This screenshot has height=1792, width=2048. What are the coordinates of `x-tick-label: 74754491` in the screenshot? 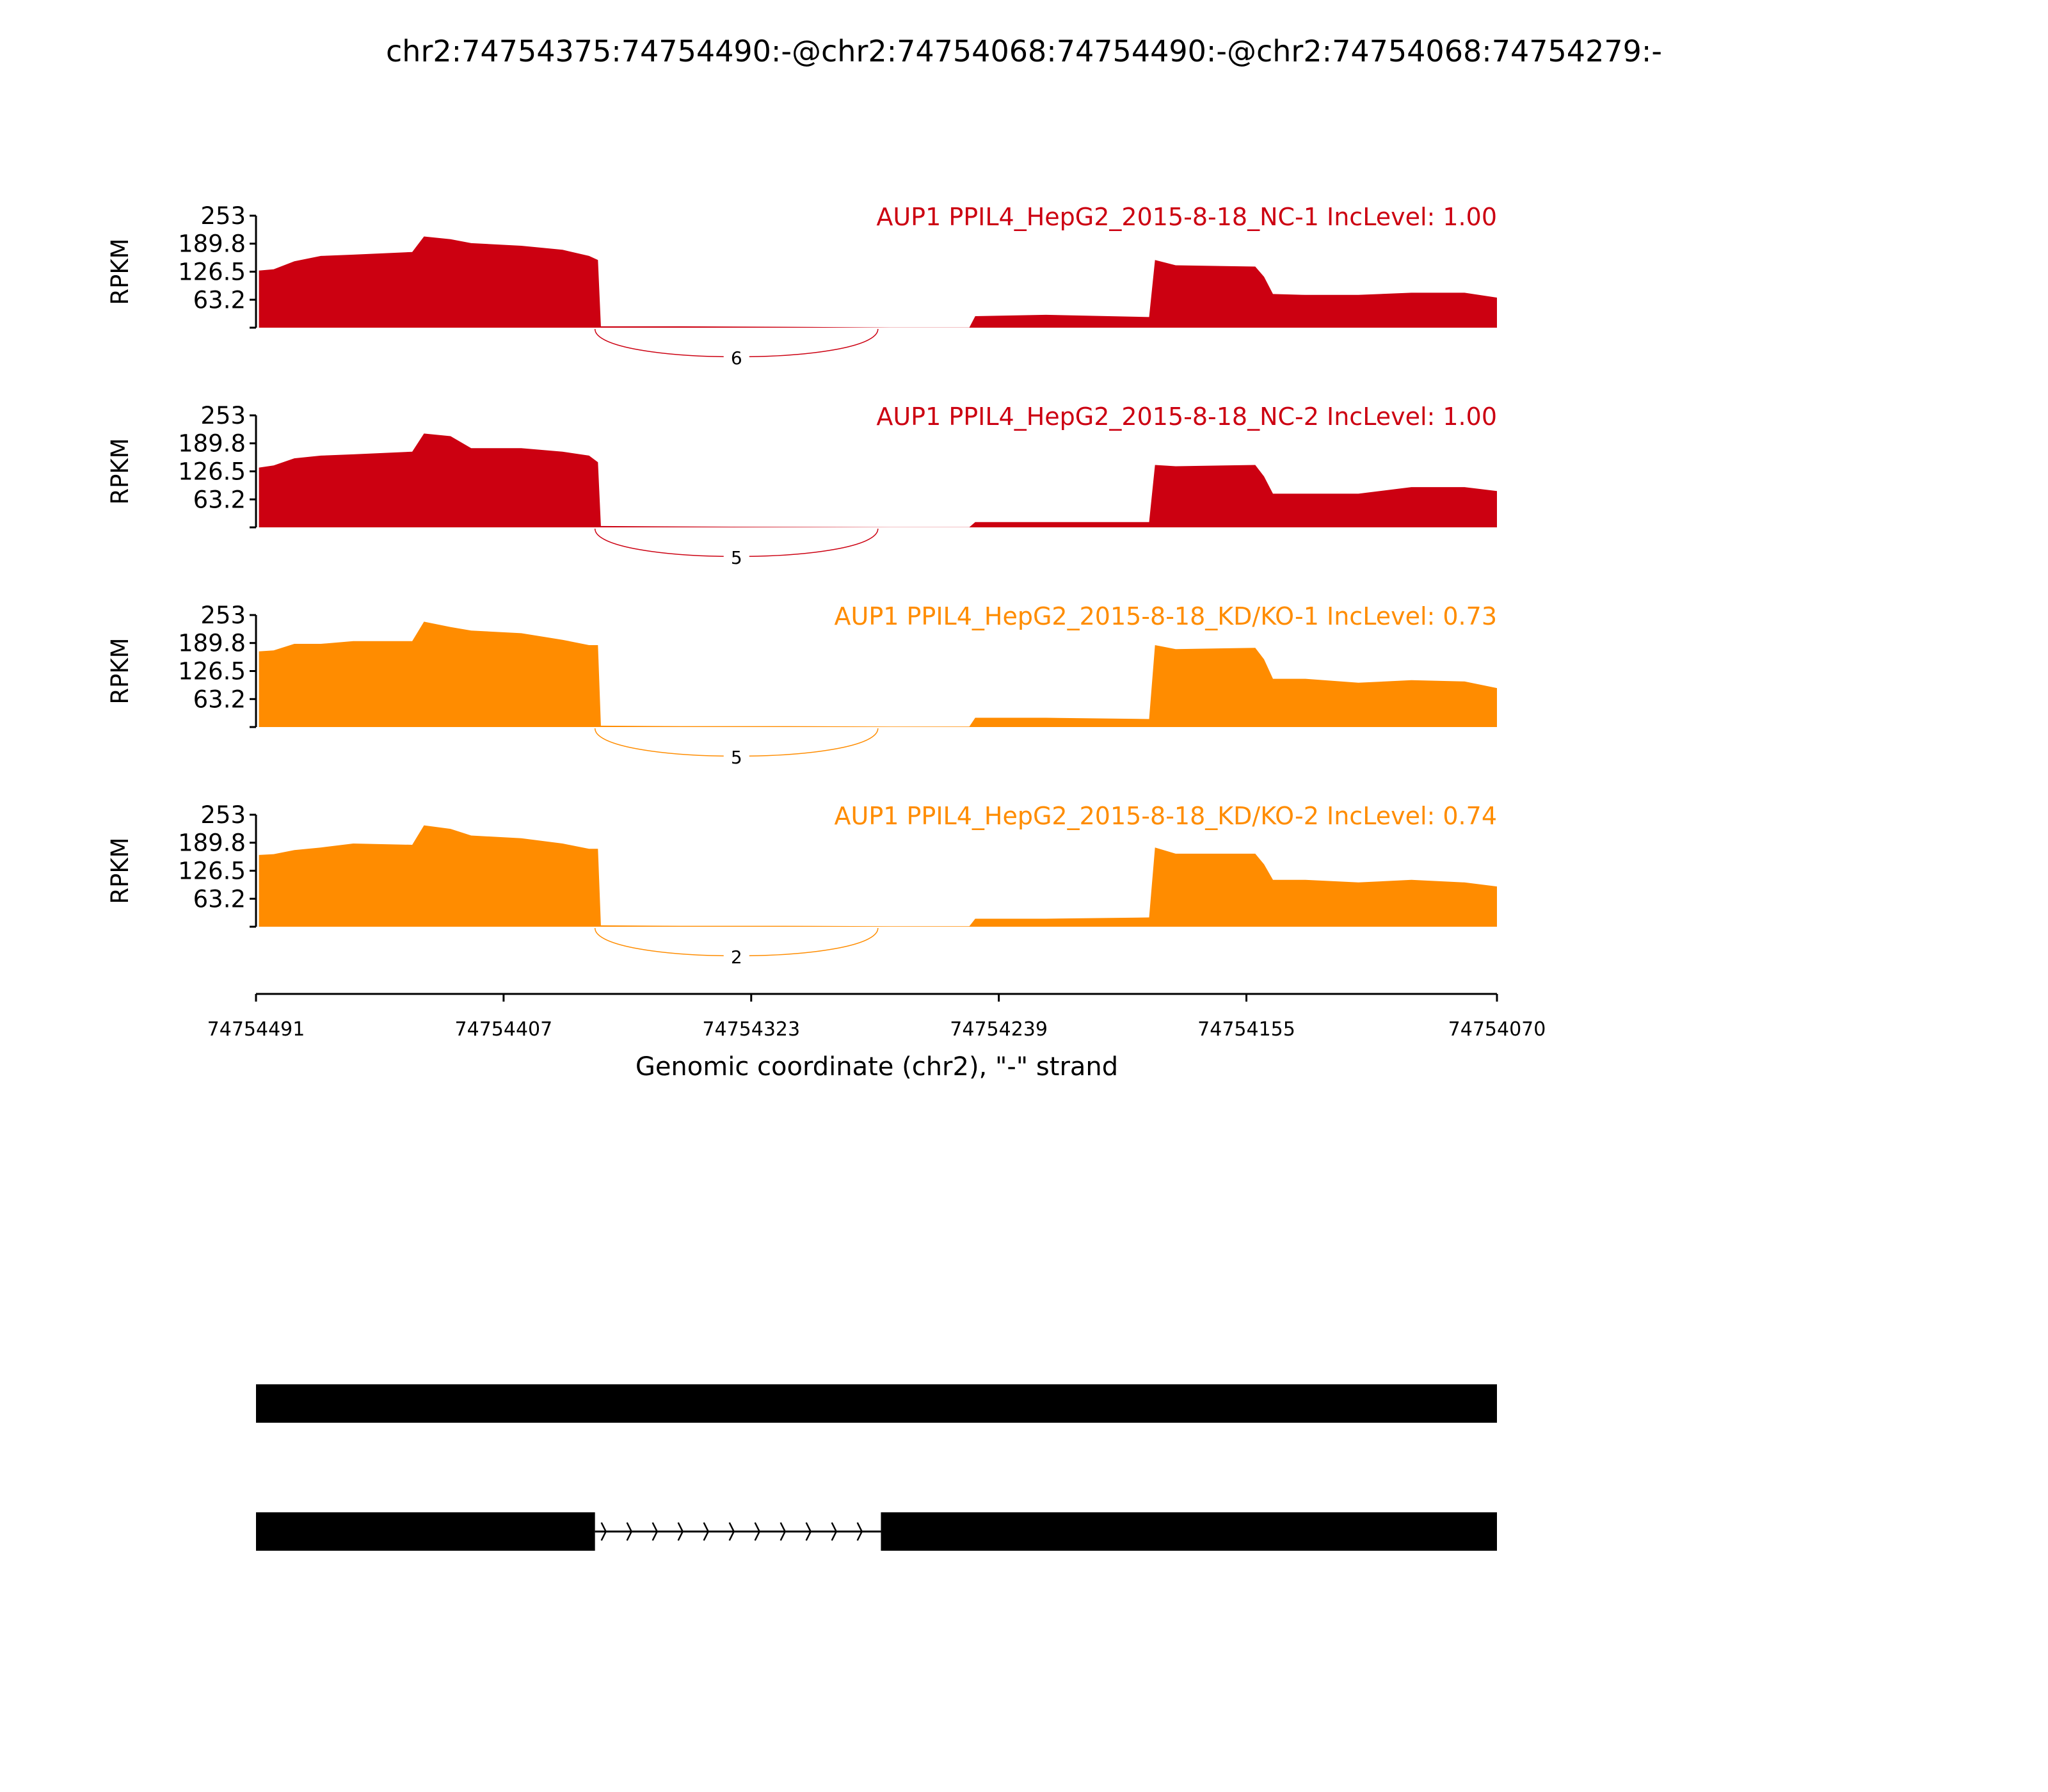 It's located at (256, 1029).